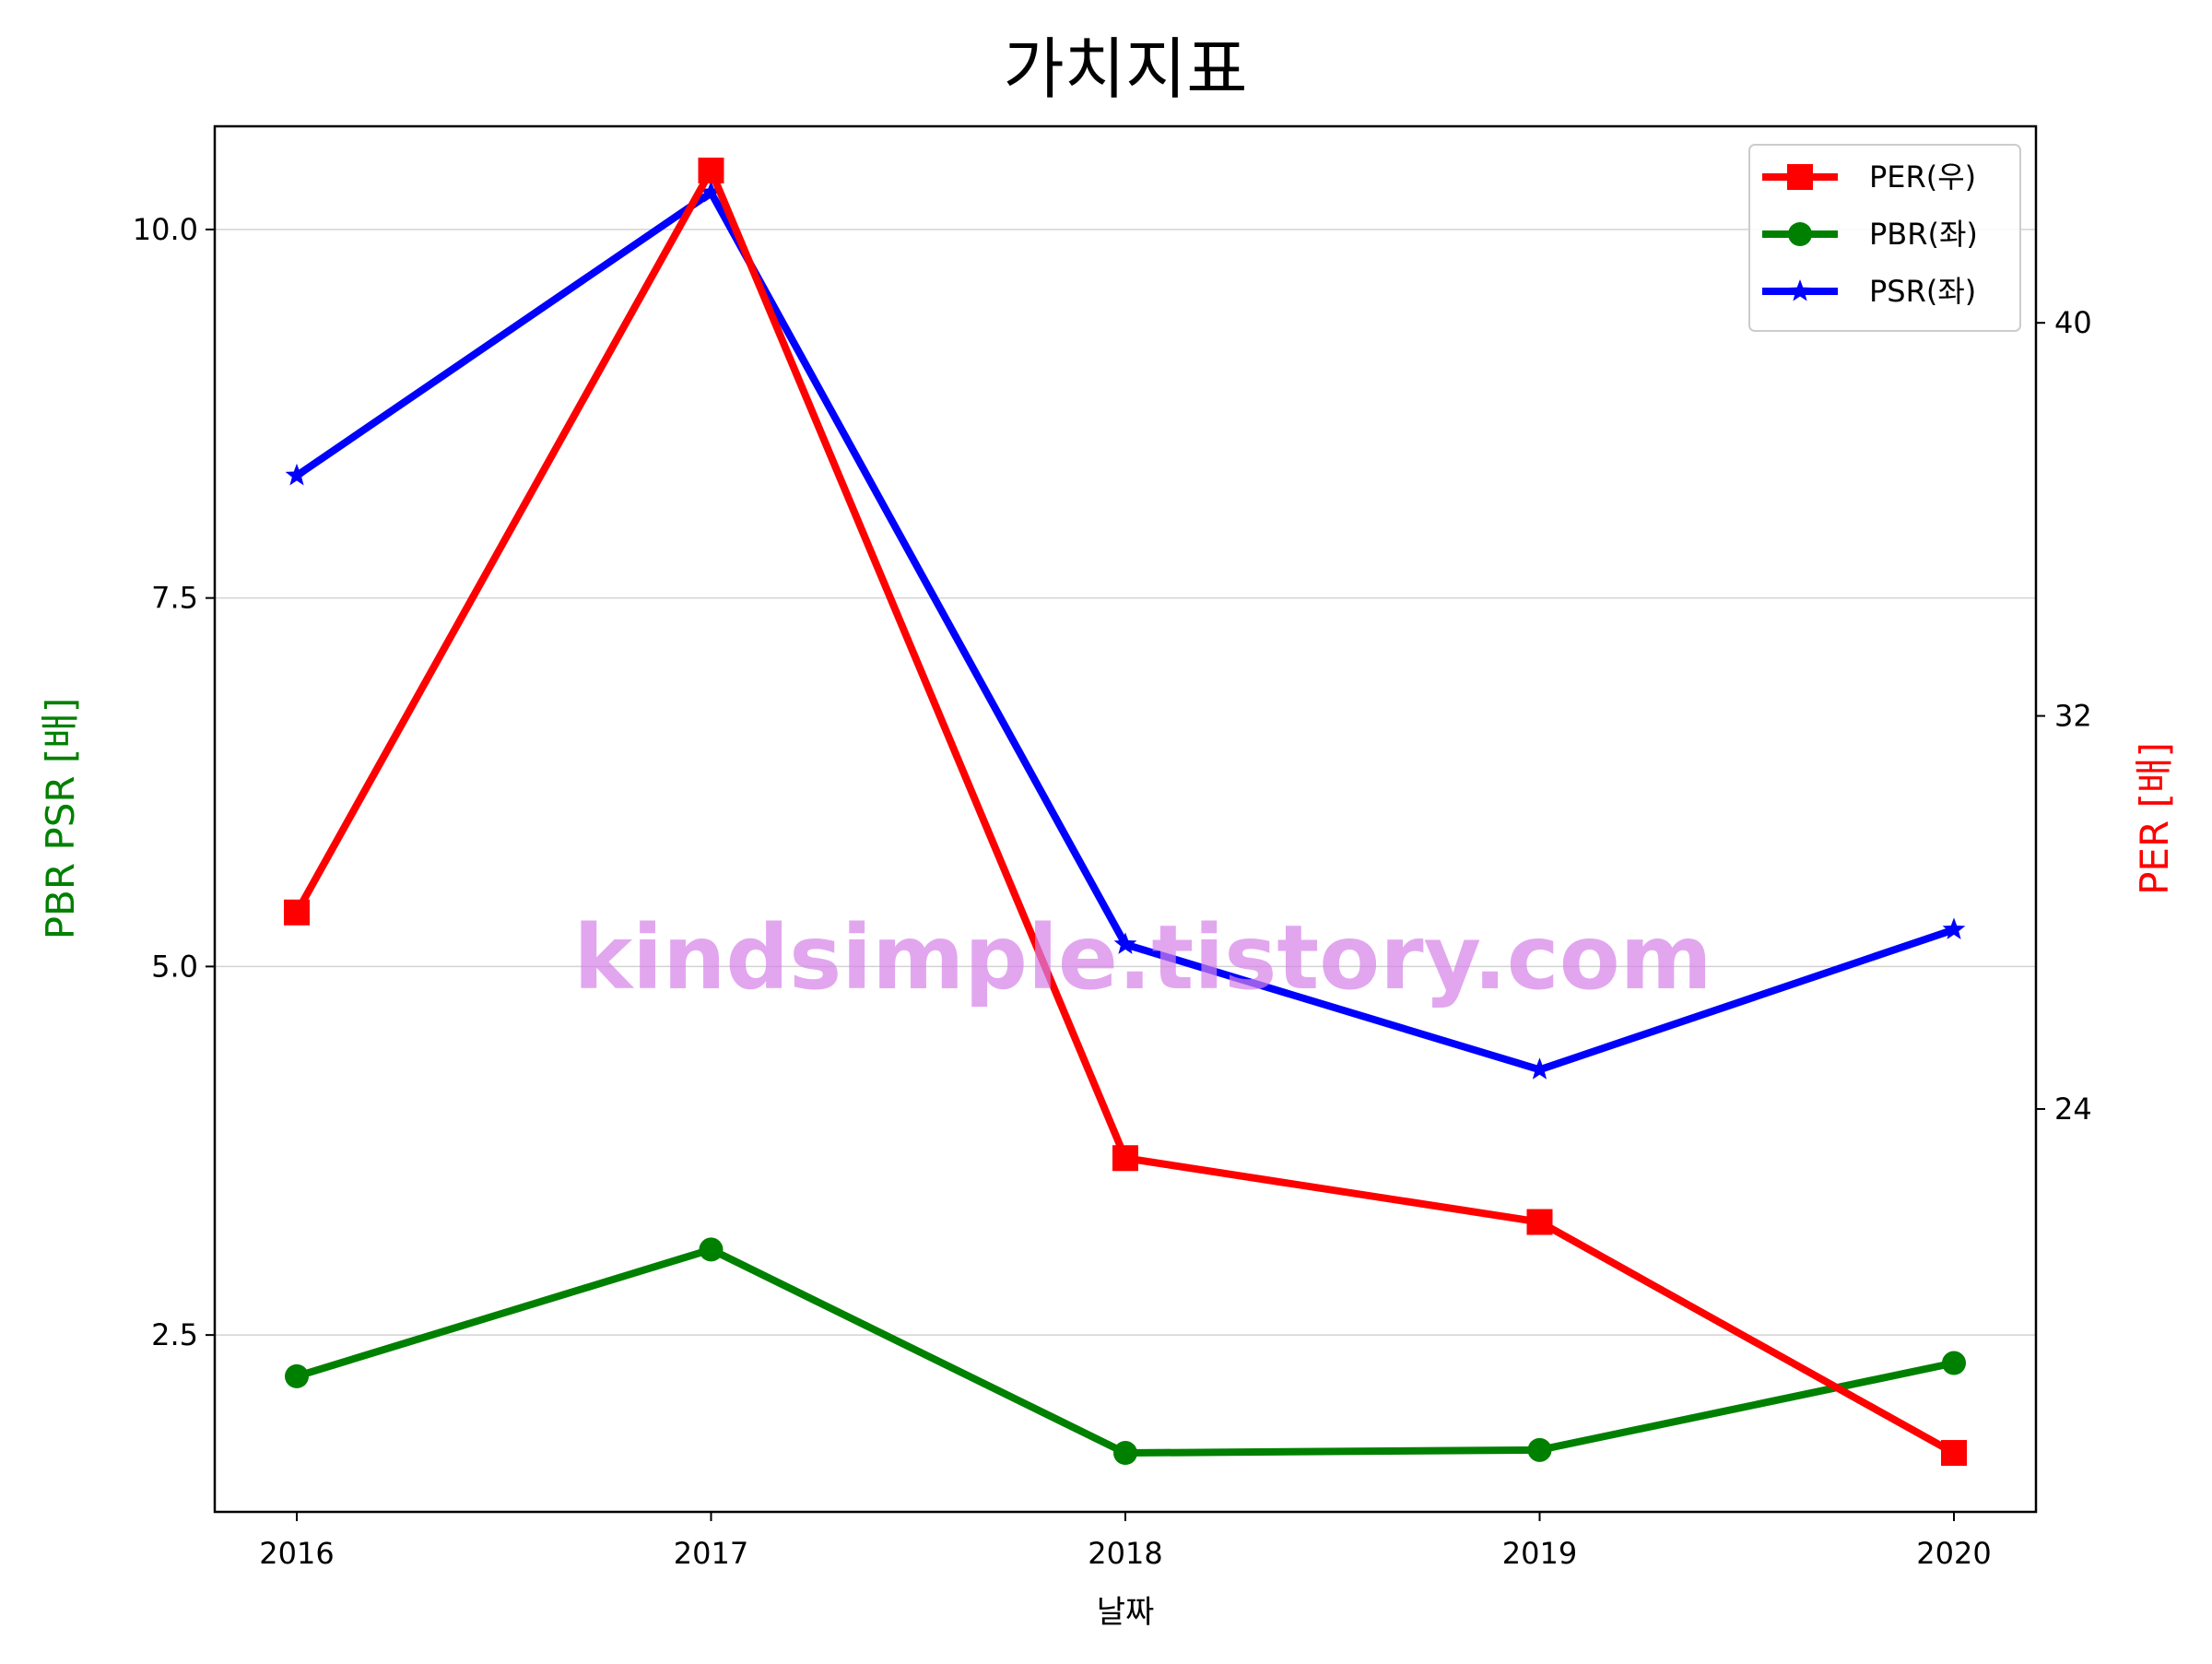  What do you see at coordinates (1125, 1351) in the screenshot?
I see `series-circle` at bounding box center [1125, 1351].